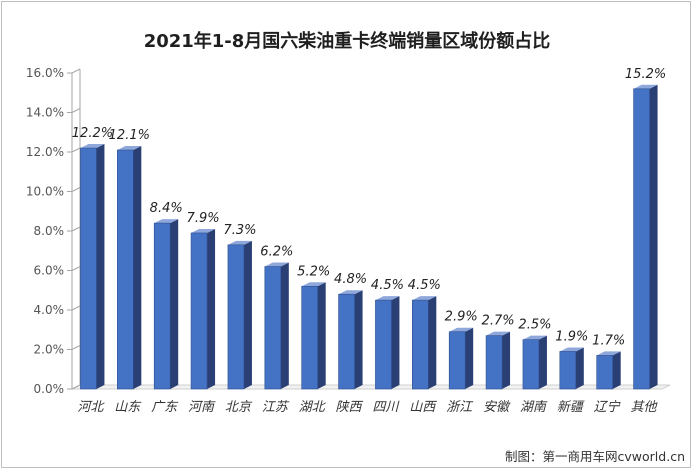 This screenshot has width=694, height=471. Describe the element at coordinates (387, 285) in the screenshot. I see `data-label: 4.5%` at that location.